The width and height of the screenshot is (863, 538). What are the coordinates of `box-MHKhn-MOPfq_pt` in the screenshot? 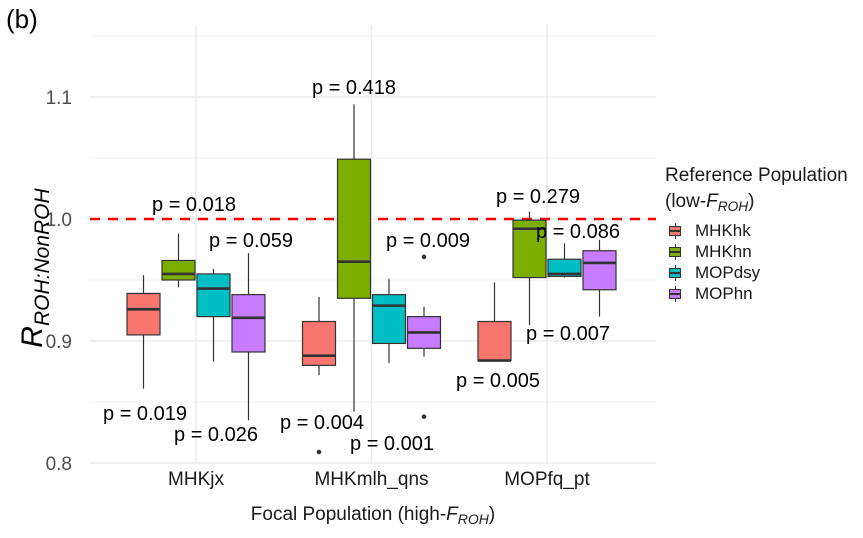 It's located at (529, 268).